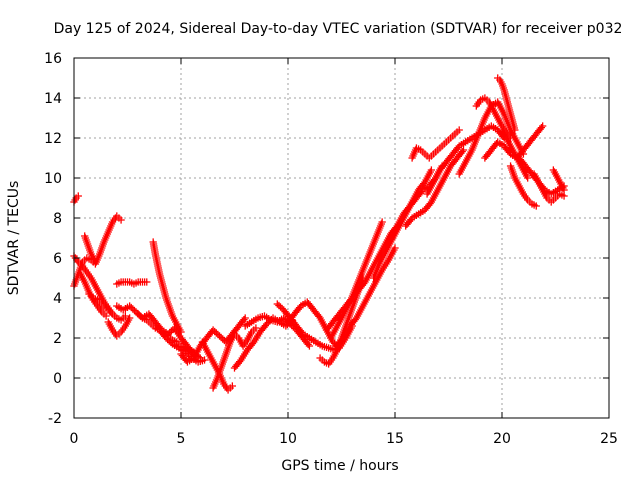  Describe the element at coordinates (181, 439) in the screenshot. I see `x-tick-label: 5` at that location.